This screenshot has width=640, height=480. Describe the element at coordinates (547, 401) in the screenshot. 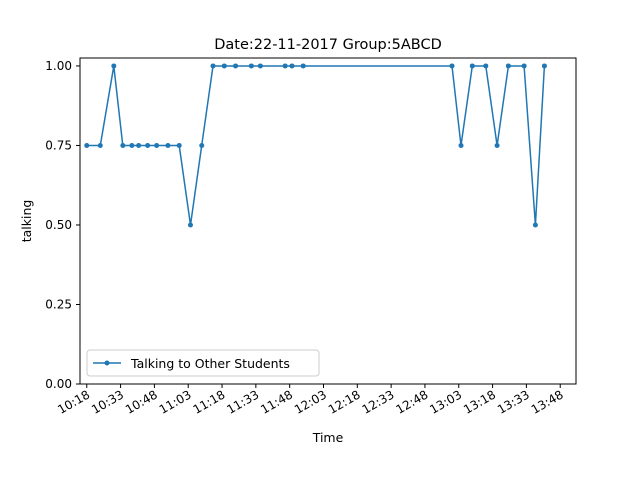

I see `x-tick-label: 13:48` at that location.